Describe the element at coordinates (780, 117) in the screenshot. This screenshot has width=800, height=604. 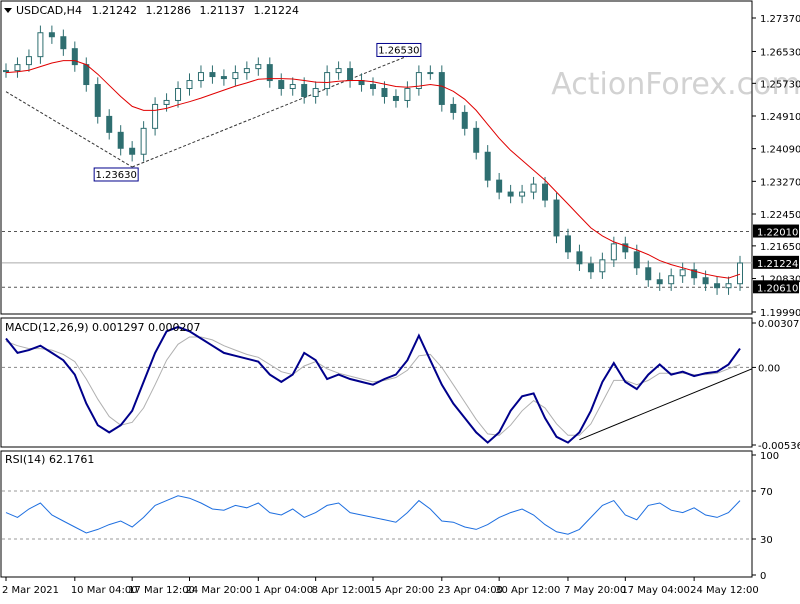
I see `price-tick-label: 1.24910` at that location.